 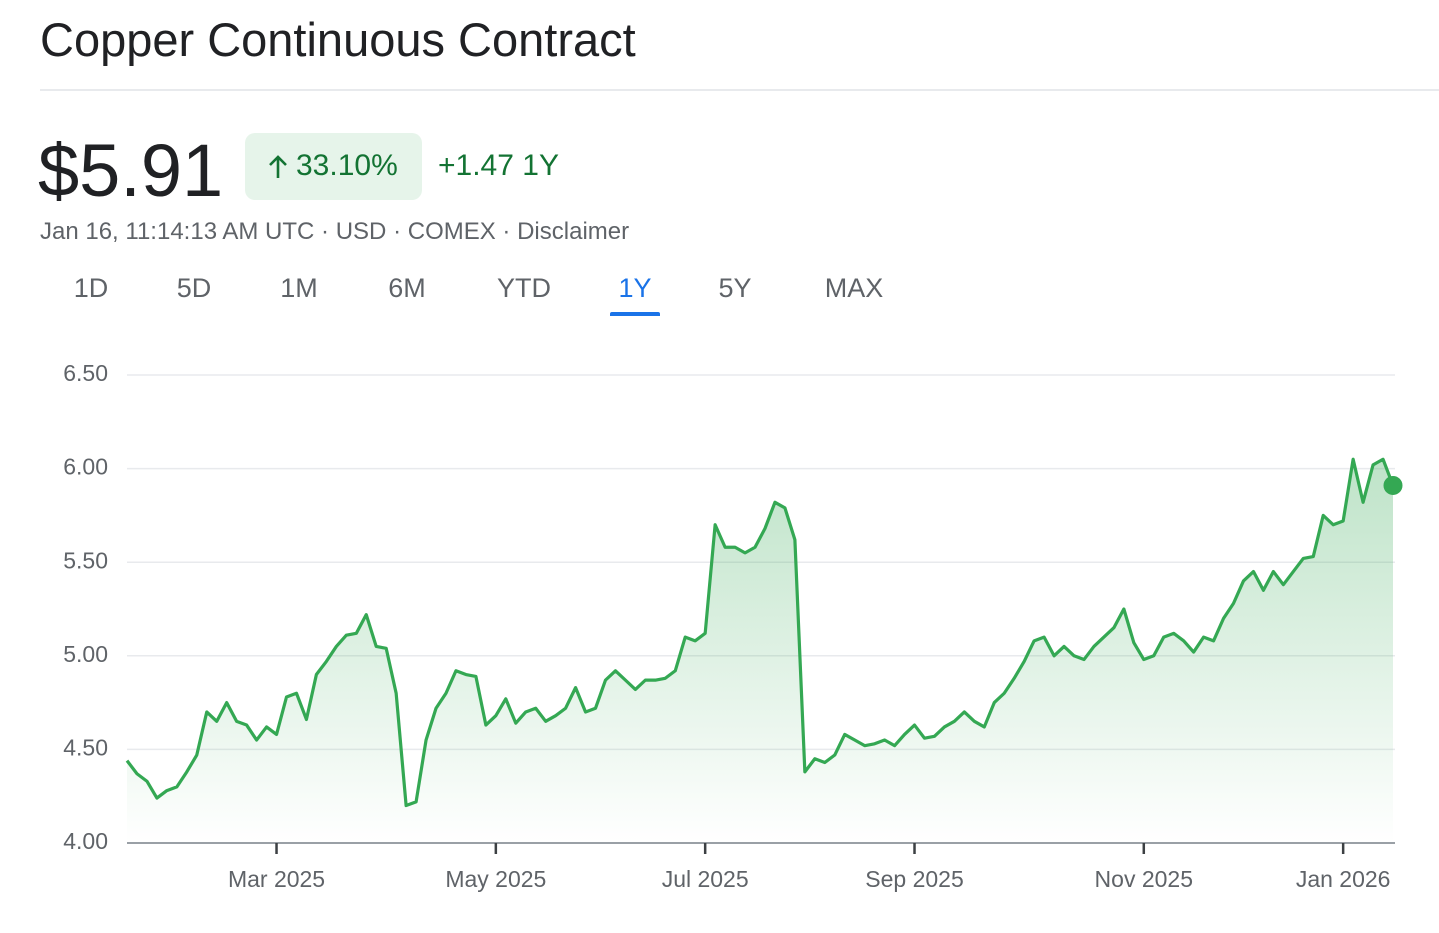 What do you see at coordinates (85, 467) in the screenshot?
I see `y-tick-label: 6.00` at bounding box center [85, 467].